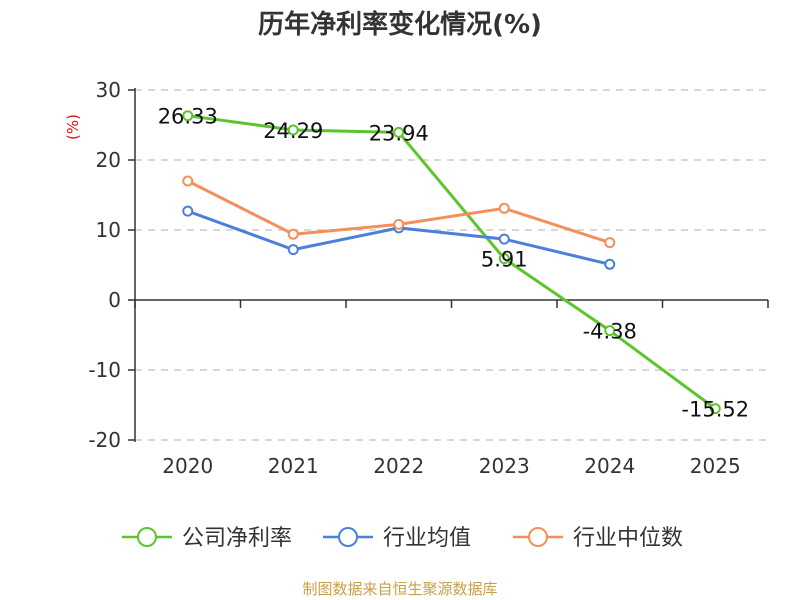 This screenshot has width=800, height=600. I want to click on y-axis-unit: (%), so click(73, 127).